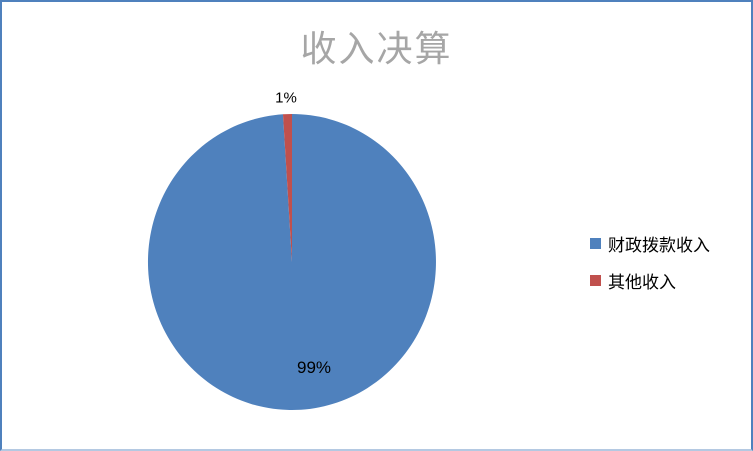 The width and height of the screenshot is (753, 451). I want to click on legend: 财政拨款收入 其他收入, so click(650, 270).